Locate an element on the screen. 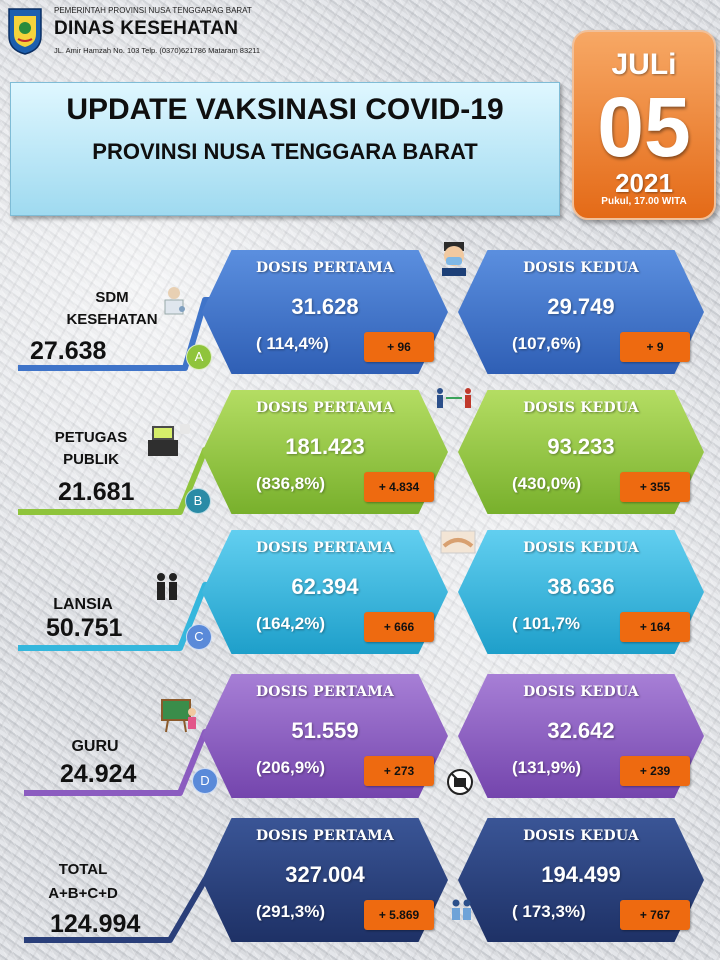 The width and height of the screenshot is (720, 960). hex-total-second-dose: DOSIS KEDUA 194.499 ( 173,3%) + 767 is located at coordinates (581, 880).